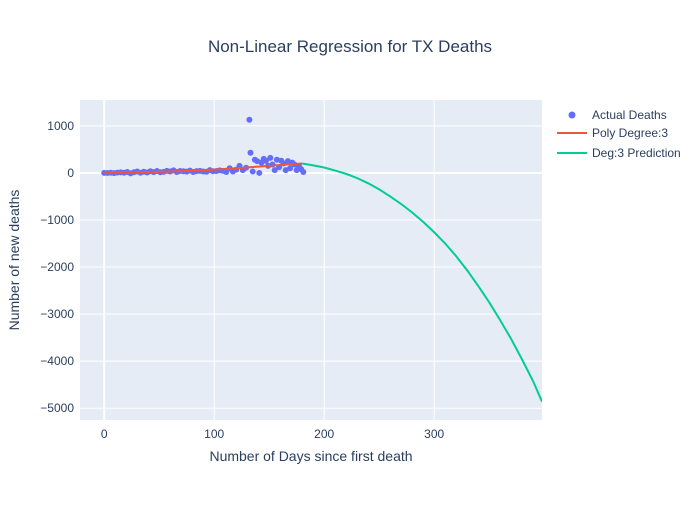 The image size is (700, 505). What do you see at coordinates (350, 46) in the screenshot?
I see `chart-title: Non-Linear Regression for TX Deaths` at bounding box center [350, 46].